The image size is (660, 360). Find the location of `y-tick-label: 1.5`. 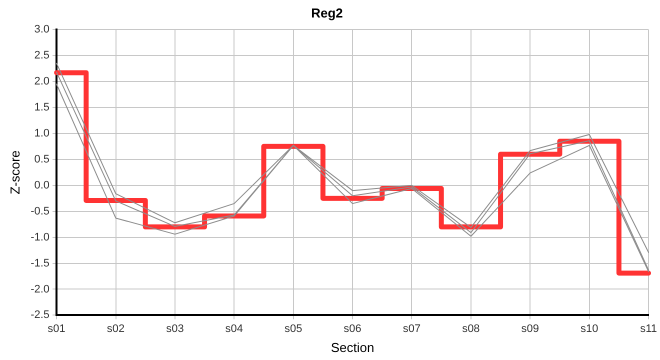

y-tick-label: 1.5 is located at coordinates (42, 108).